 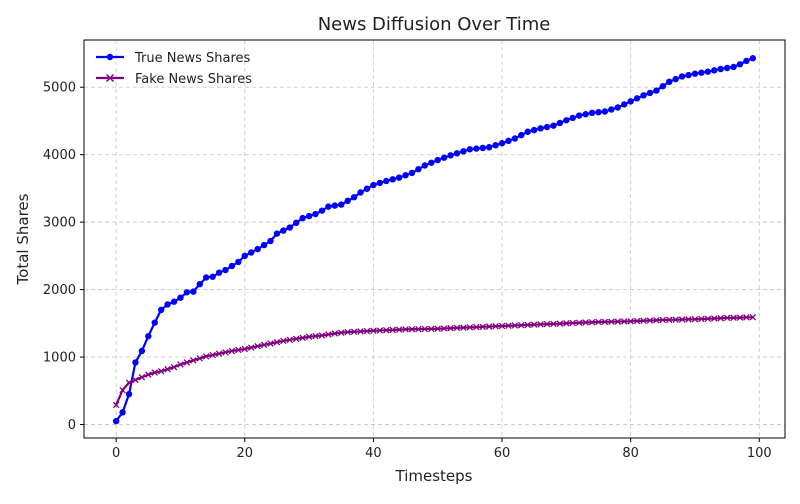 What do you see at coordinates (192, 58) in the screenshot?
I see `legend-label-true: True News Shares` at bounding box center [192, 58].